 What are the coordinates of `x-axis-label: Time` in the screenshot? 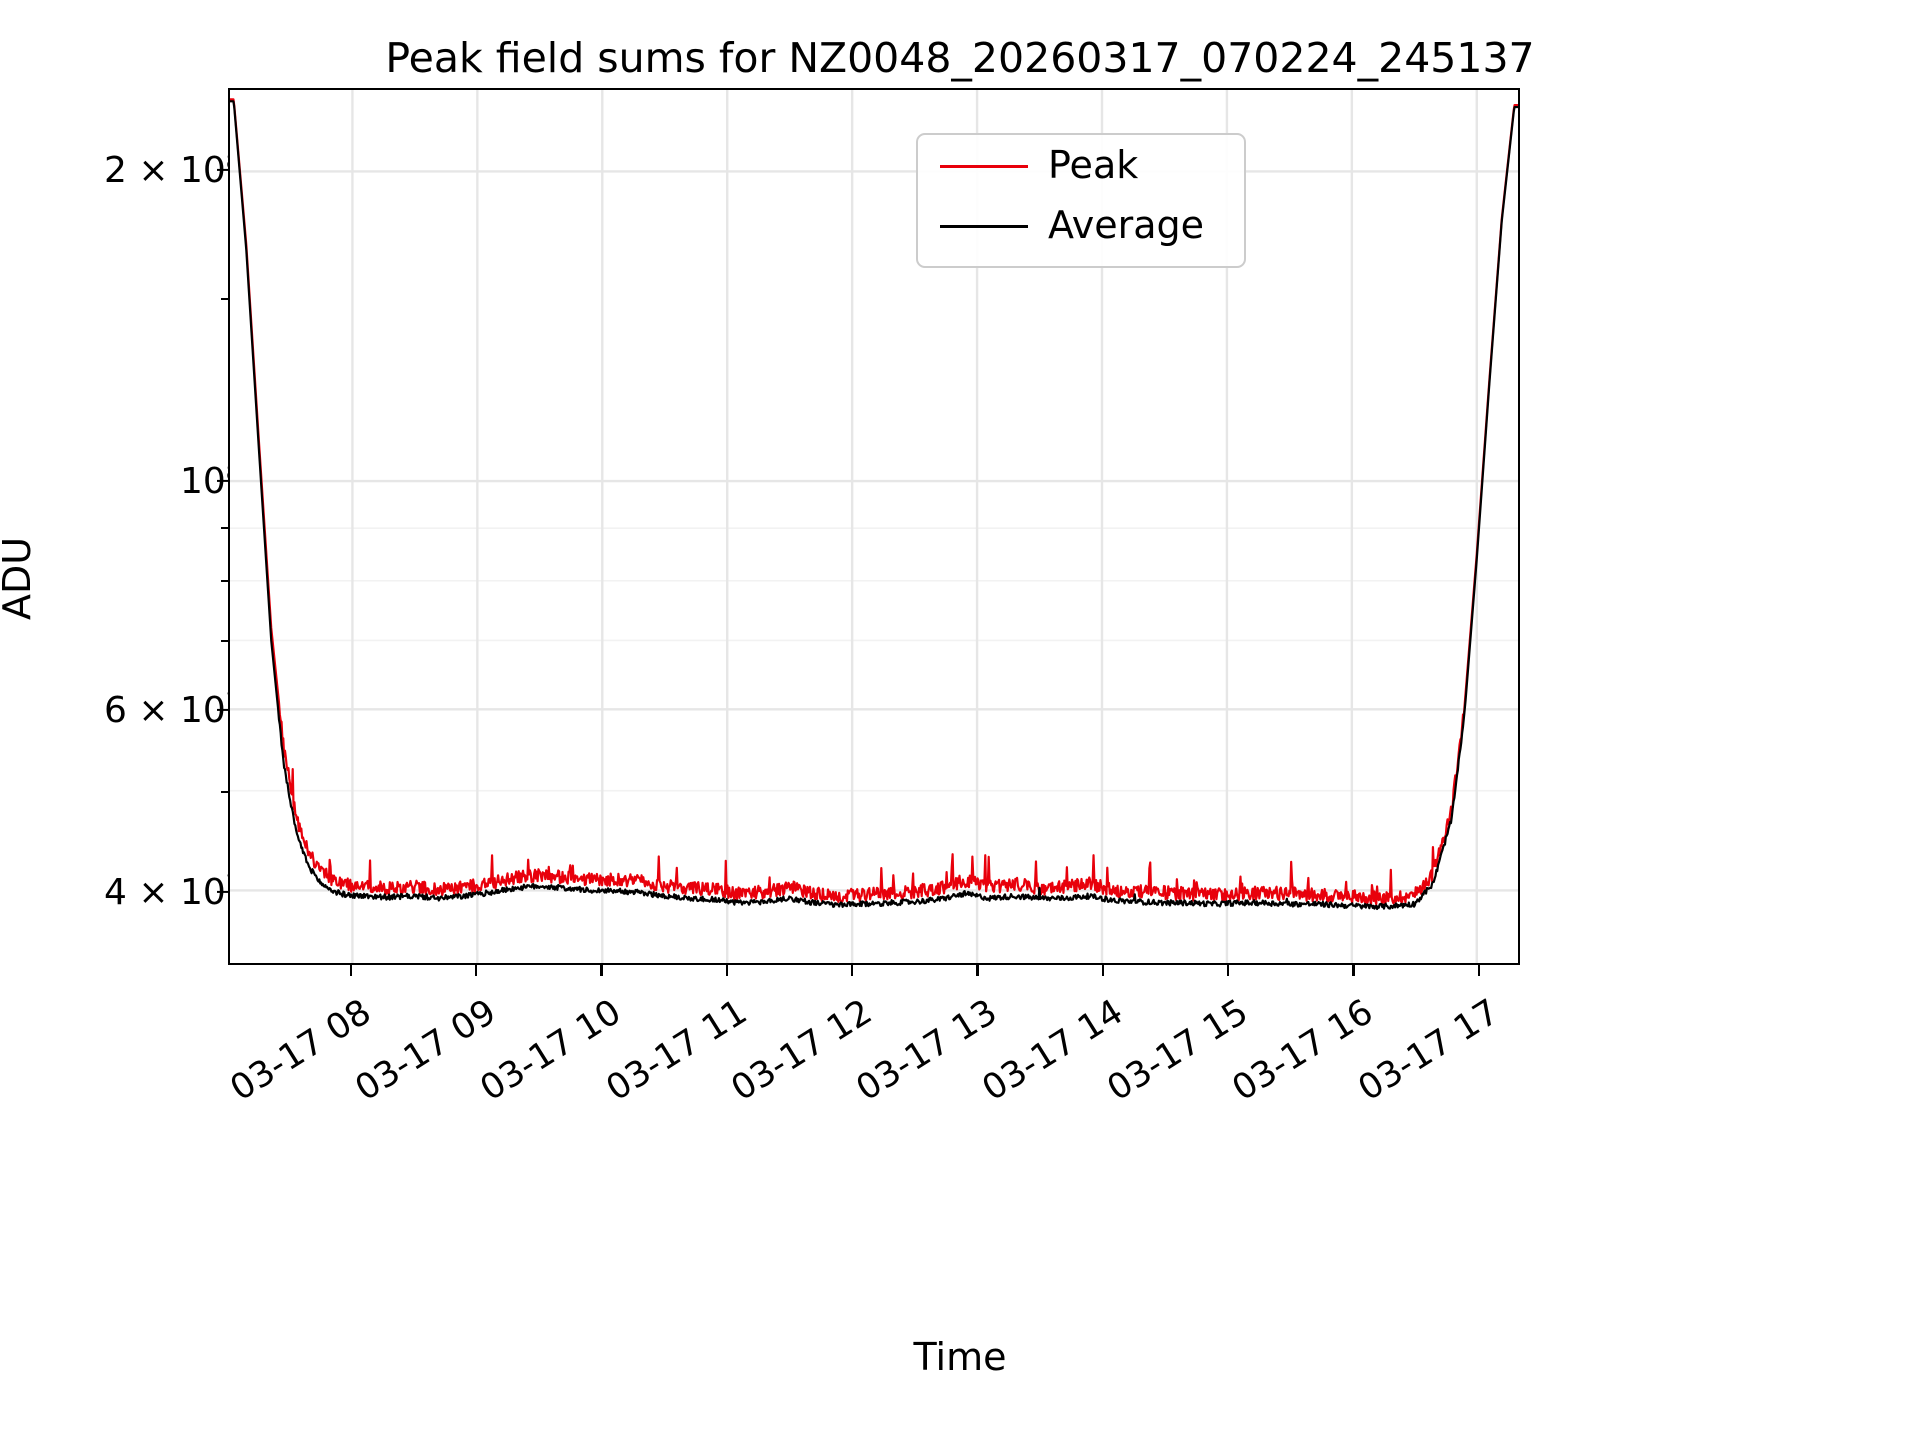 It's located at (960, 1357).